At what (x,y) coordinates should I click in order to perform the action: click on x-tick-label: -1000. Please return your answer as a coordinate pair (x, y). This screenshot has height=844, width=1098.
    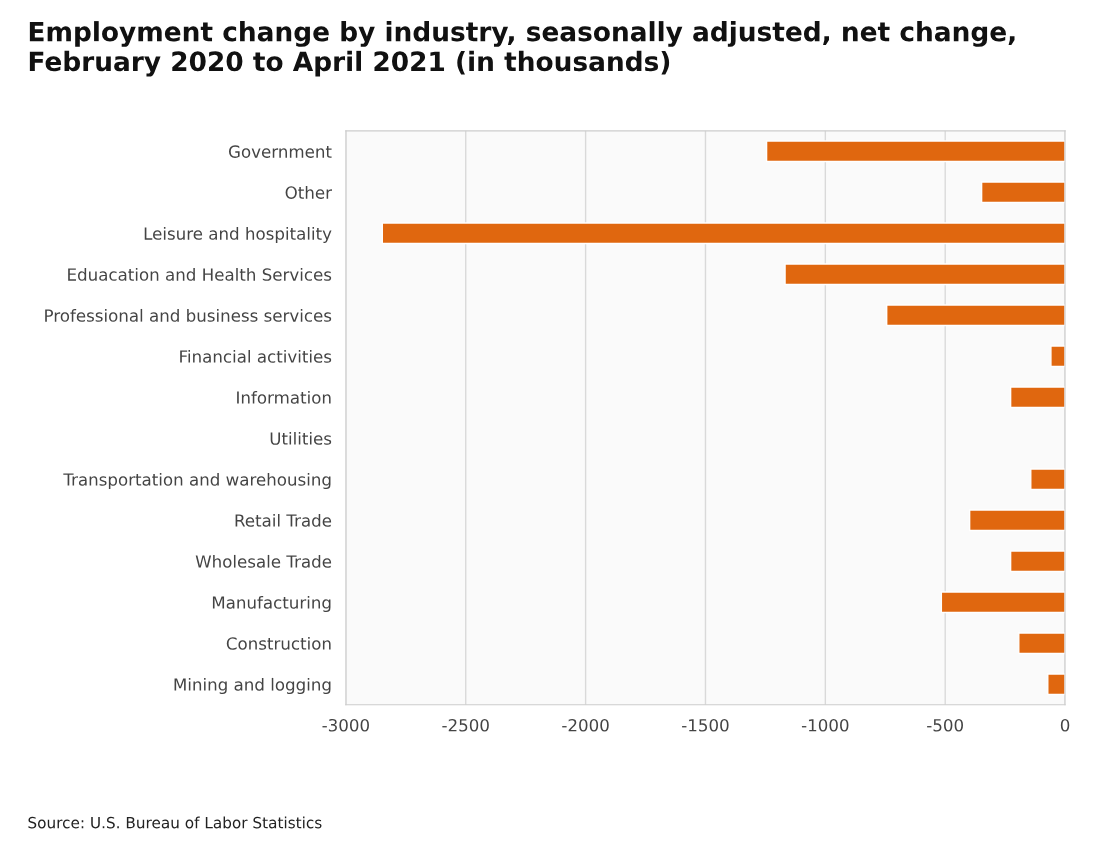
    Looking at the image, I should click on (825, 725).